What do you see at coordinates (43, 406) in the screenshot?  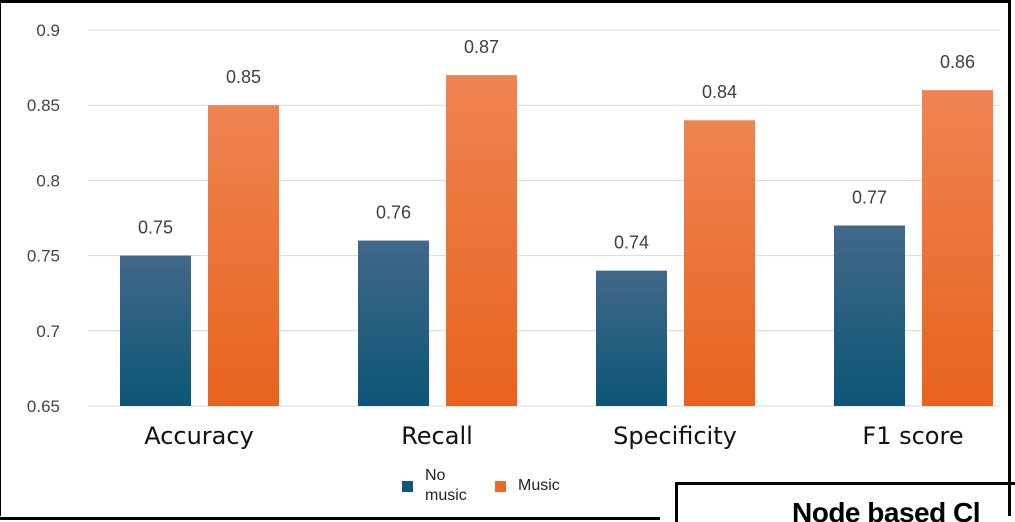 I see `y-tick-label: 0.65` at bounding box center [43, 406].